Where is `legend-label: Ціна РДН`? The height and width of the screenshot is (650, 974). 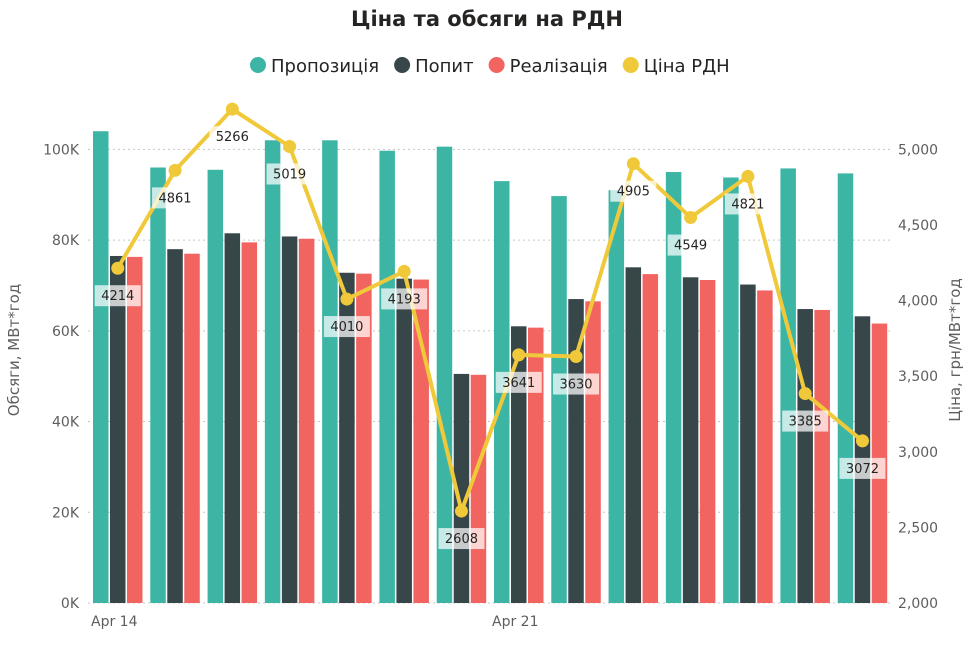
legend-label: Ціна РДН is located at coordinates (687, 66).